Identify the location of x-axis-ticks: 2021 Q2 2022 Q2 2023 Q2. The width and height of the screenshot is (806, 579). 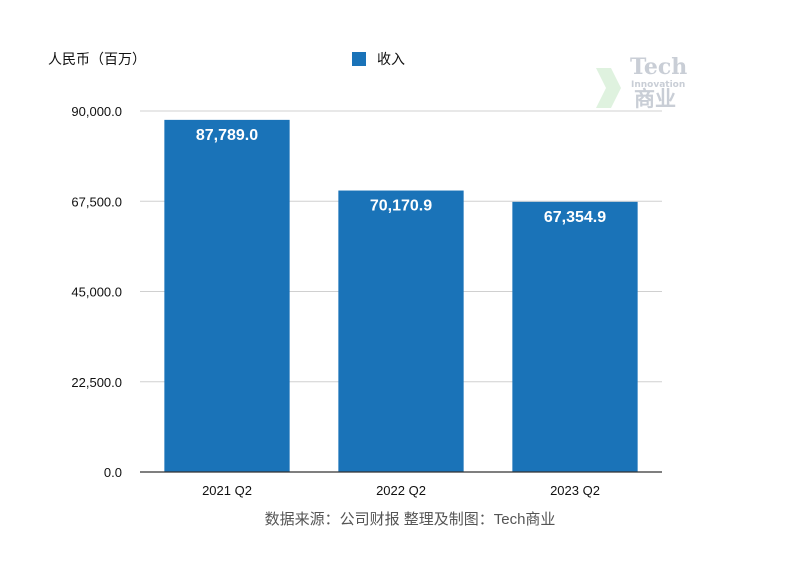
(401, 490).